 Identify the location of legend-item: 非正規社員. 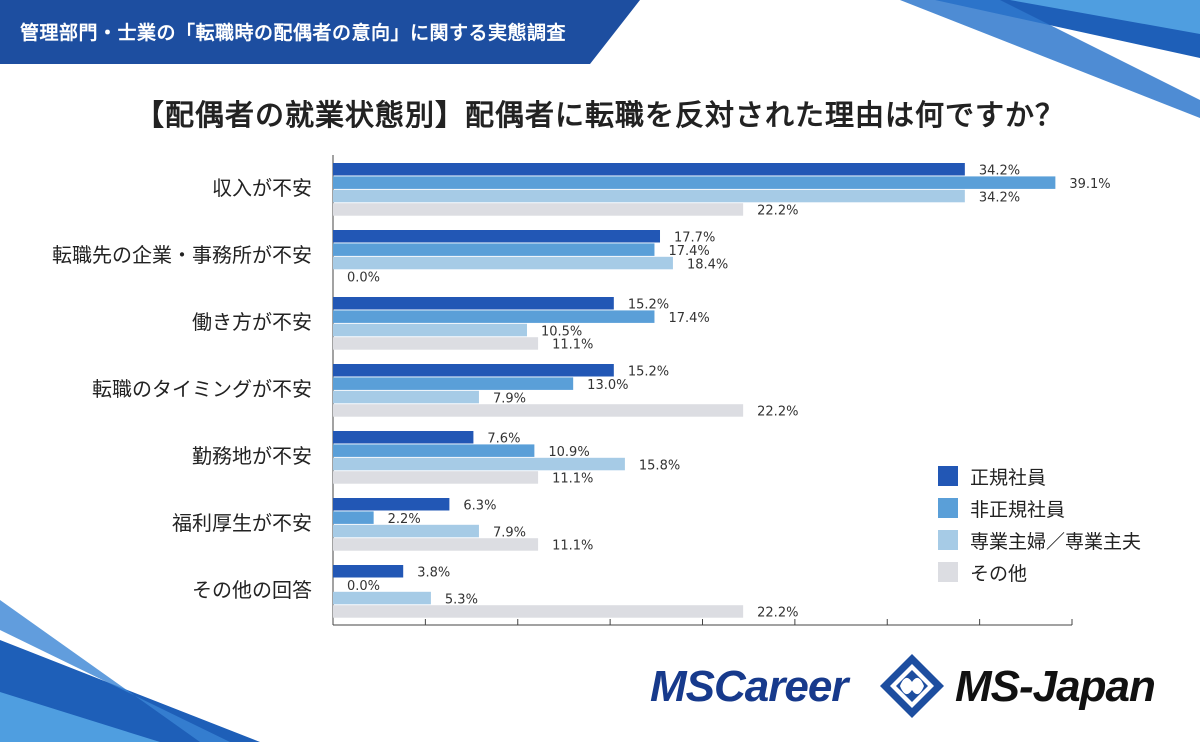
(1039, 508).